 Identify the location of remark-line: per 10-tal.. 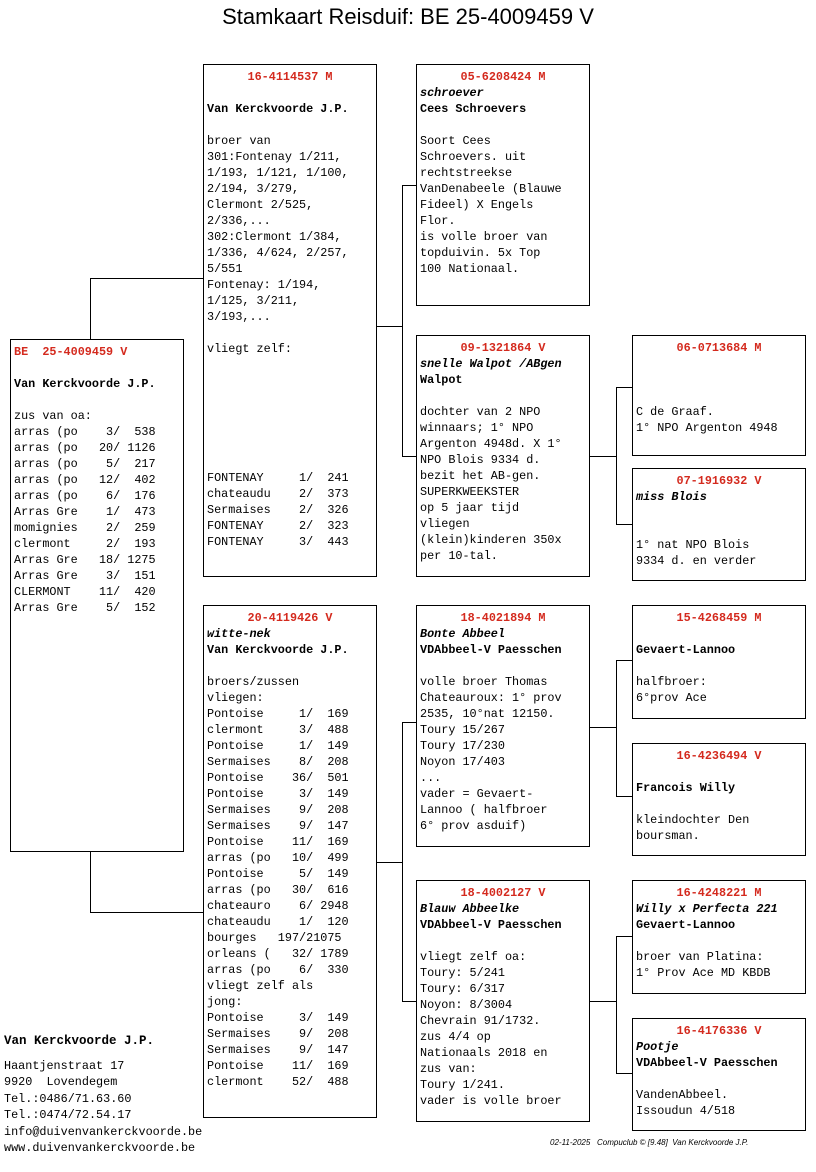
(459, 556).